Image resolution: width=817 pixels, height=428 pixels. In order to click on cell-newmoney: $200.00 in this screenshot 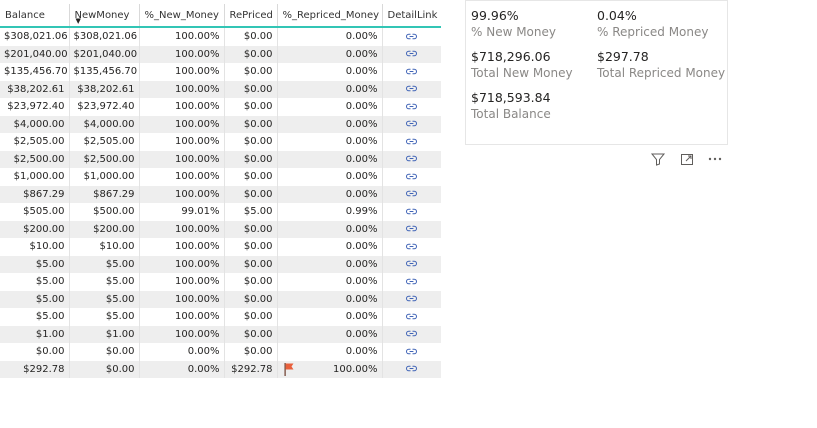, I will do `click(104, 229)`.